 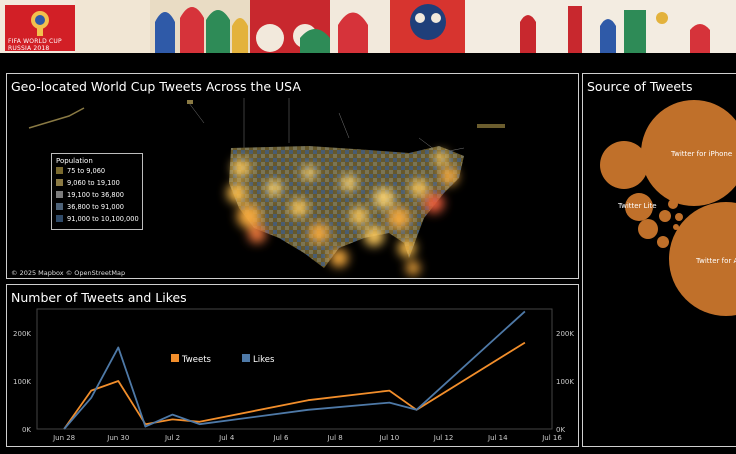 I want to click on bubble-lite, so click(x=639, y=207).